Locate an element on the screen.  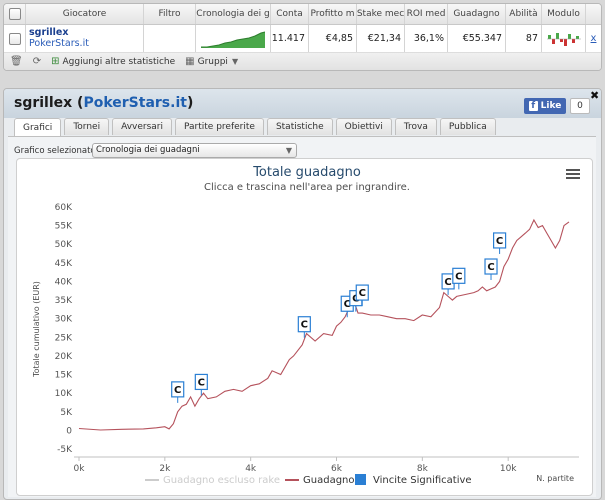
player-name-link: sgrillex is located at coordinates (49, 32).